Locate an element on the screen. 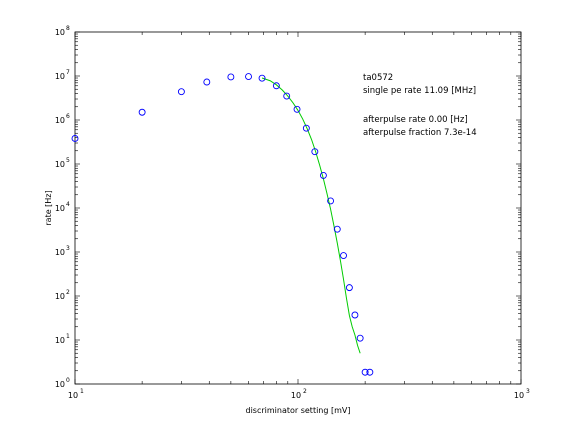 The width and height of the screenshot is (576, 432). y-tick-exponent: 8 is located at coordinates (68, 28).